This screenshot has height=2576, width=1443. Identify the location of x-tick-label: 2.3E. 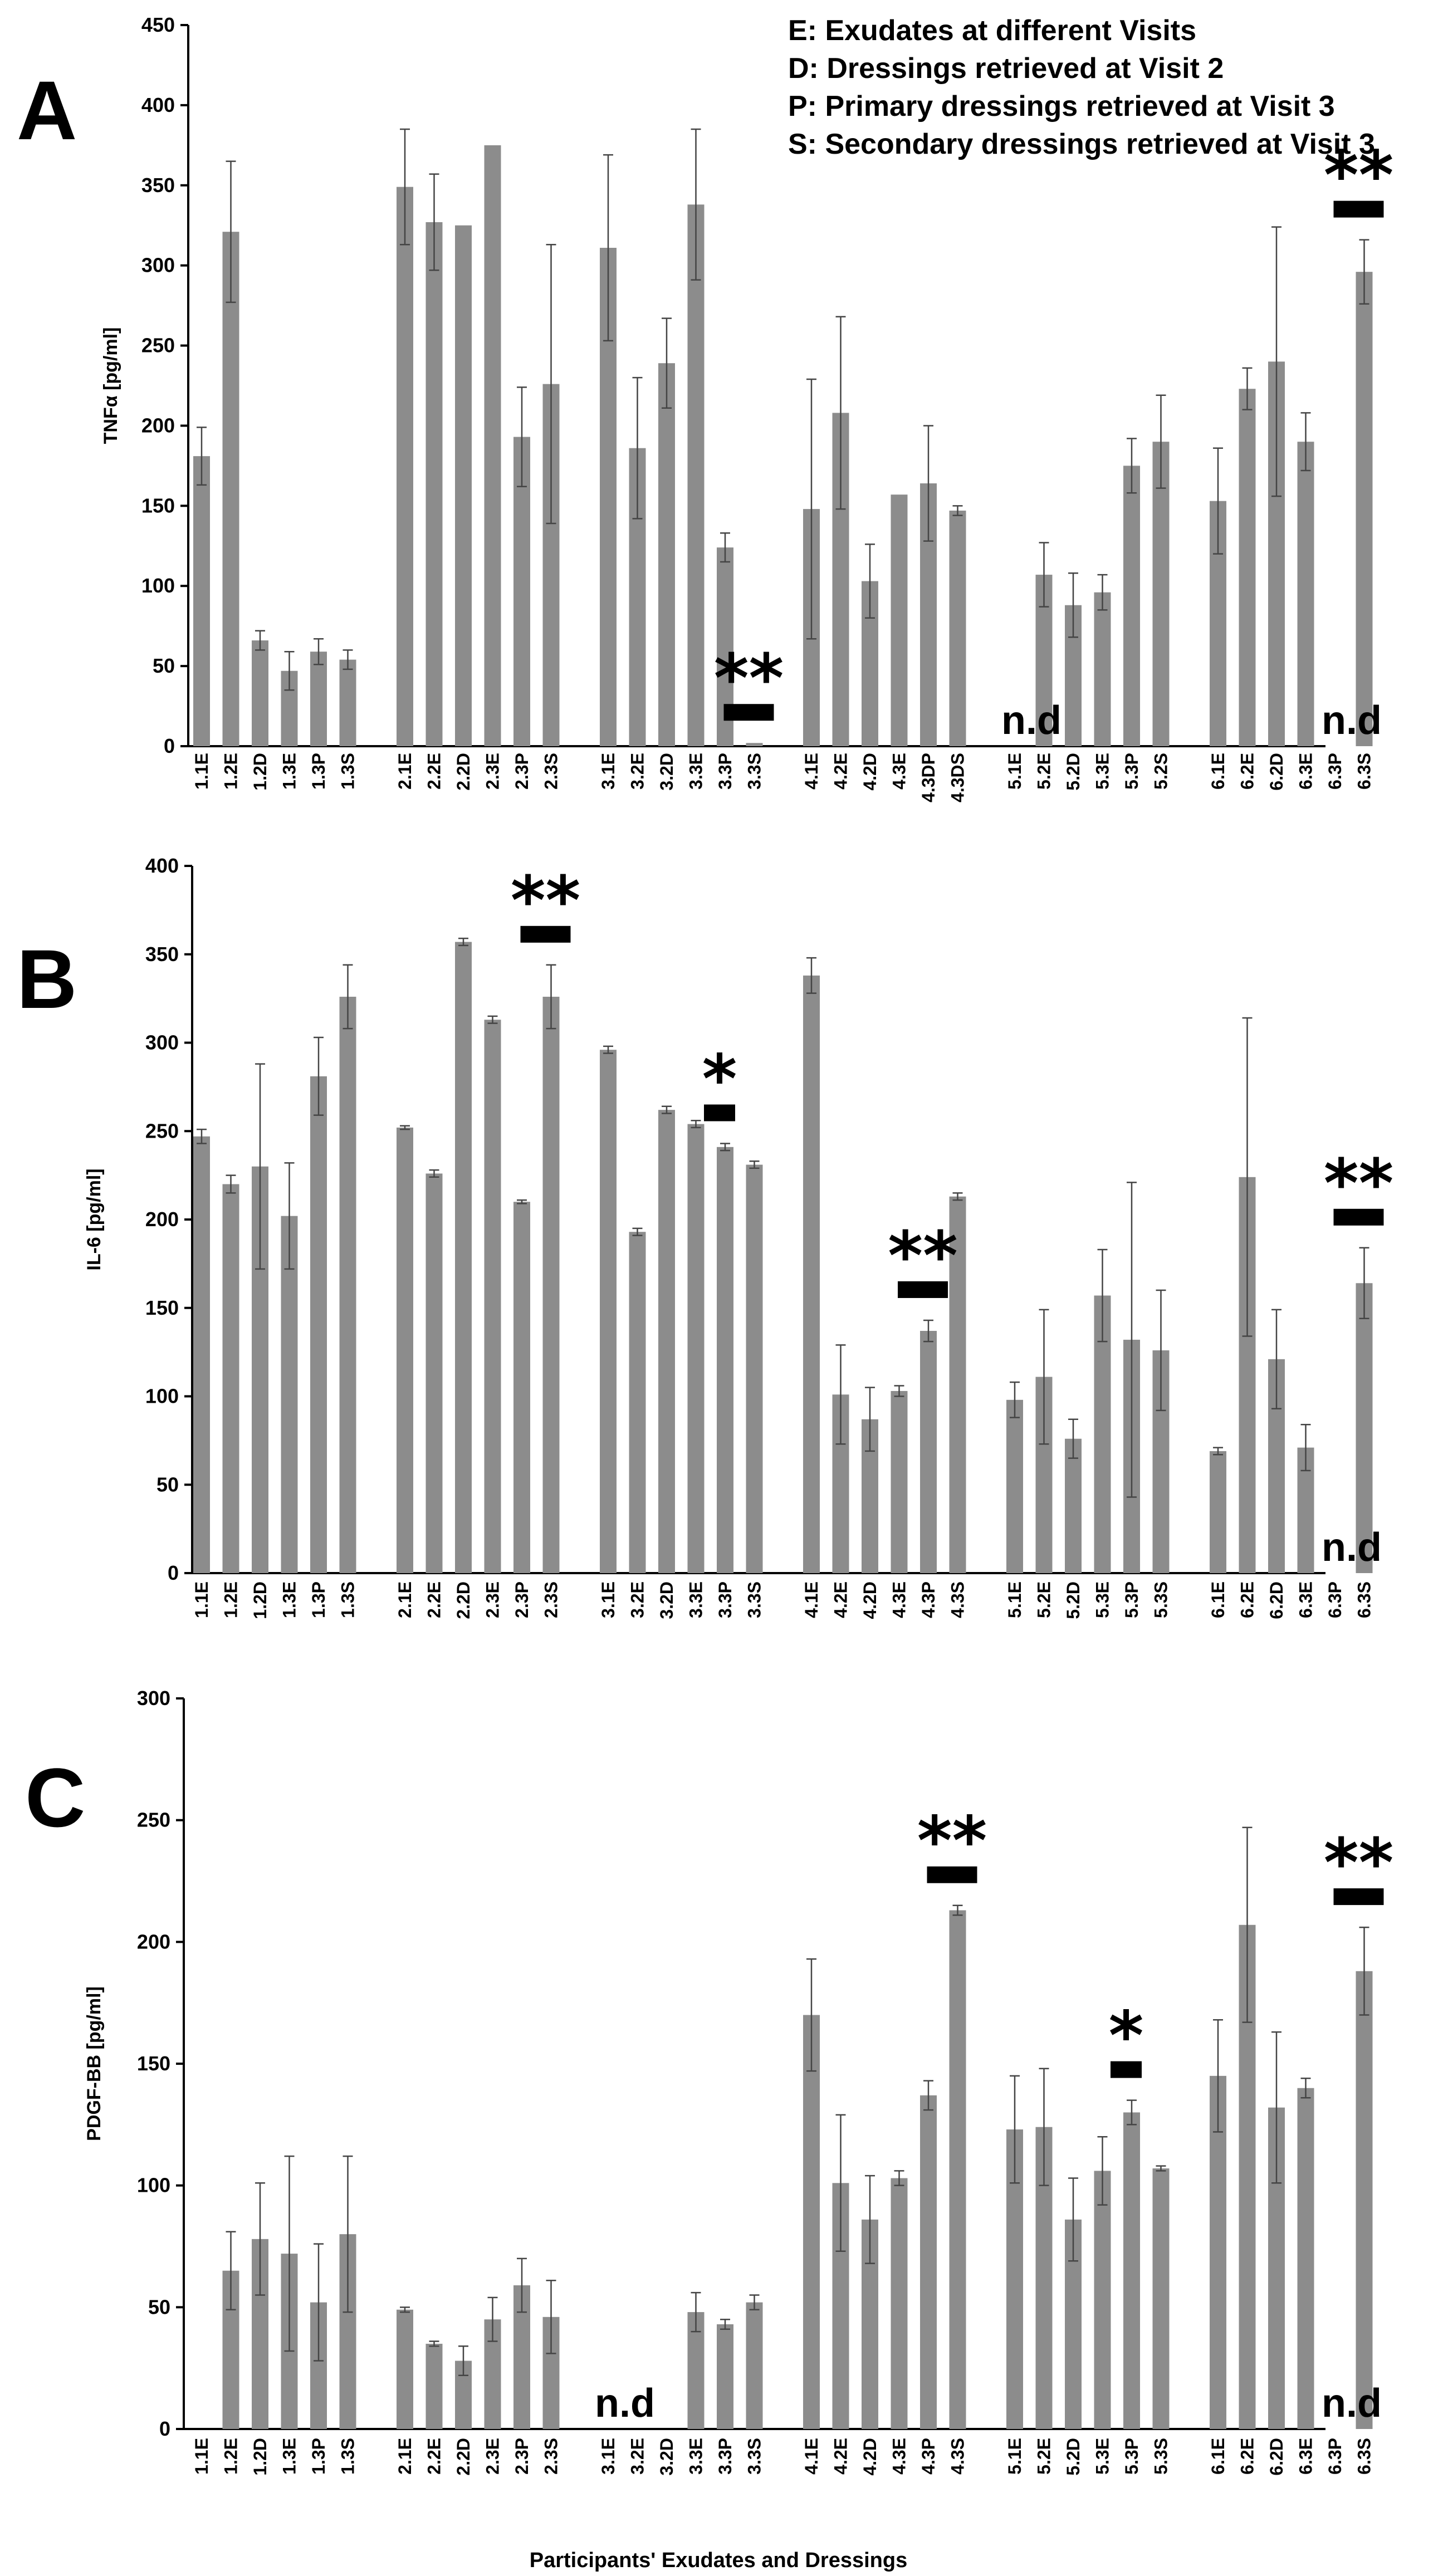
(493, 2456).